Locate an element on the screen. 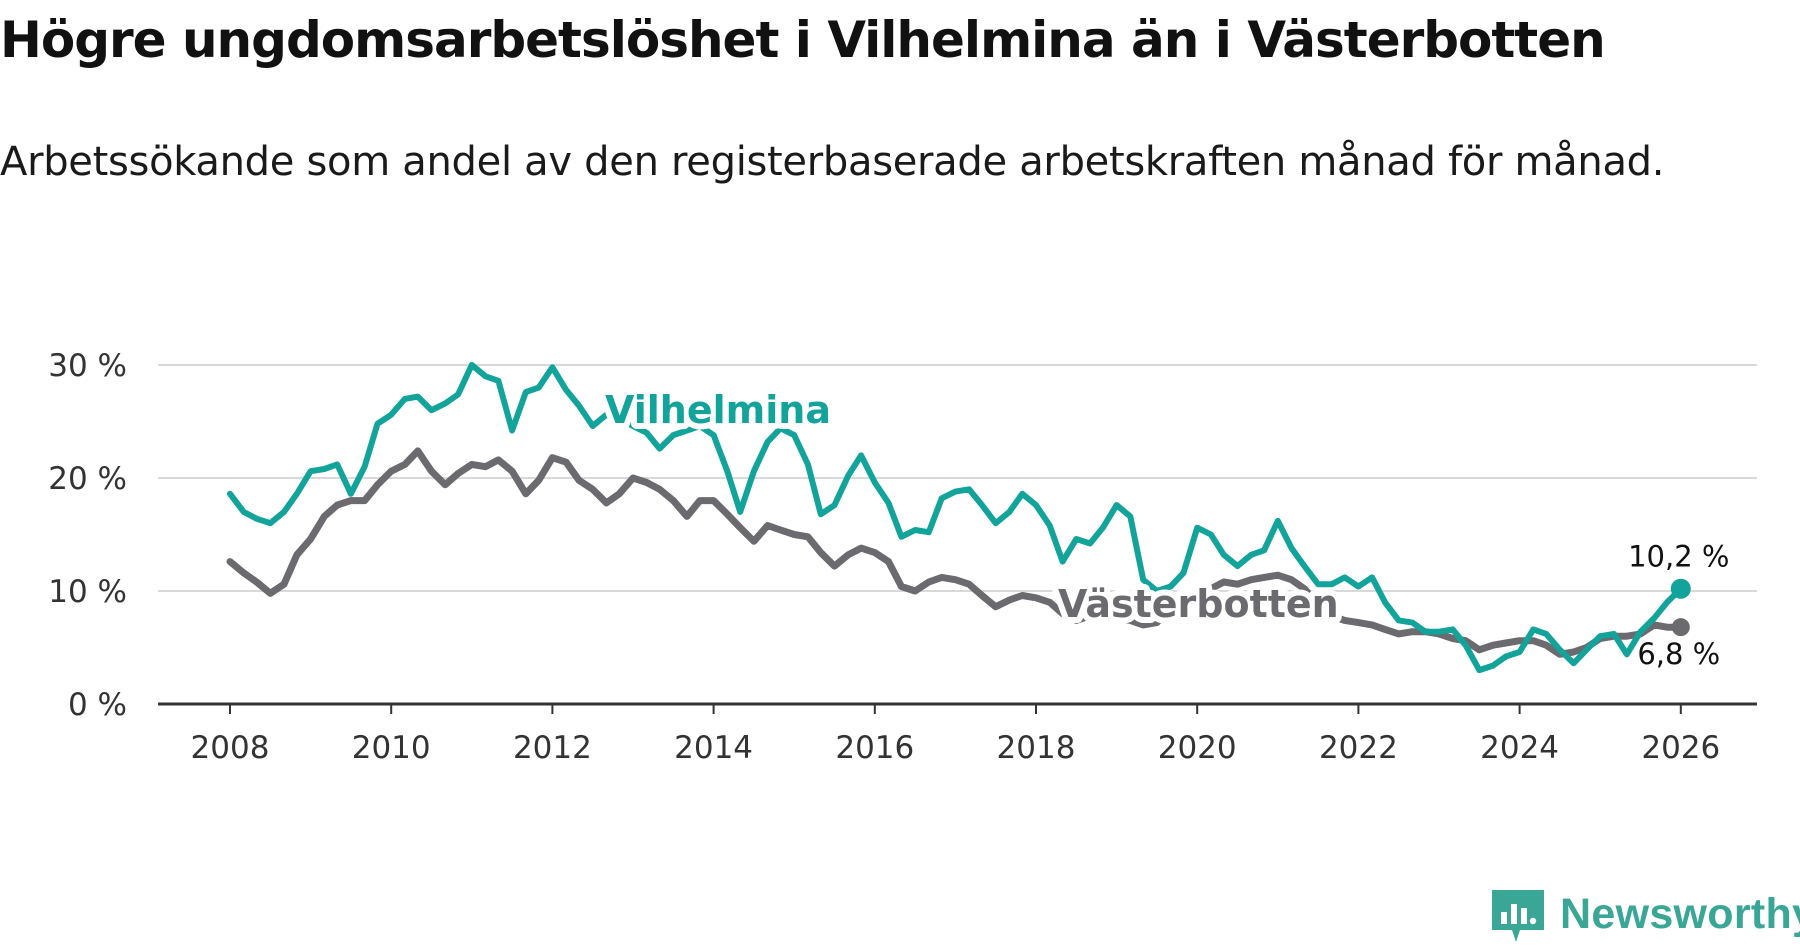 This screenshot has width=1800, height=950. x-tick-label: 2018 is located at coordinates (1036, 748).